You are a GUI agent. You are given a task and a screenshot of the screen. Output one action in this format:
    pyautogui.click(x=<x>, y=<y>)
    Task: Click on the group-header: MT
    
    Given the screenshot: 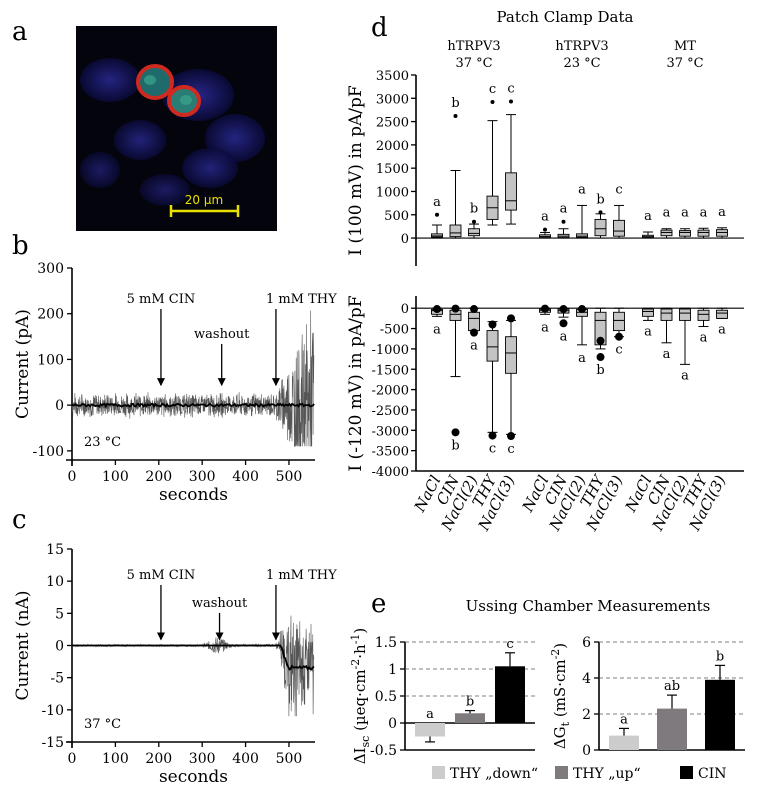 What is the action you would take?
    pyautogui.click(x=685, y=46)
    